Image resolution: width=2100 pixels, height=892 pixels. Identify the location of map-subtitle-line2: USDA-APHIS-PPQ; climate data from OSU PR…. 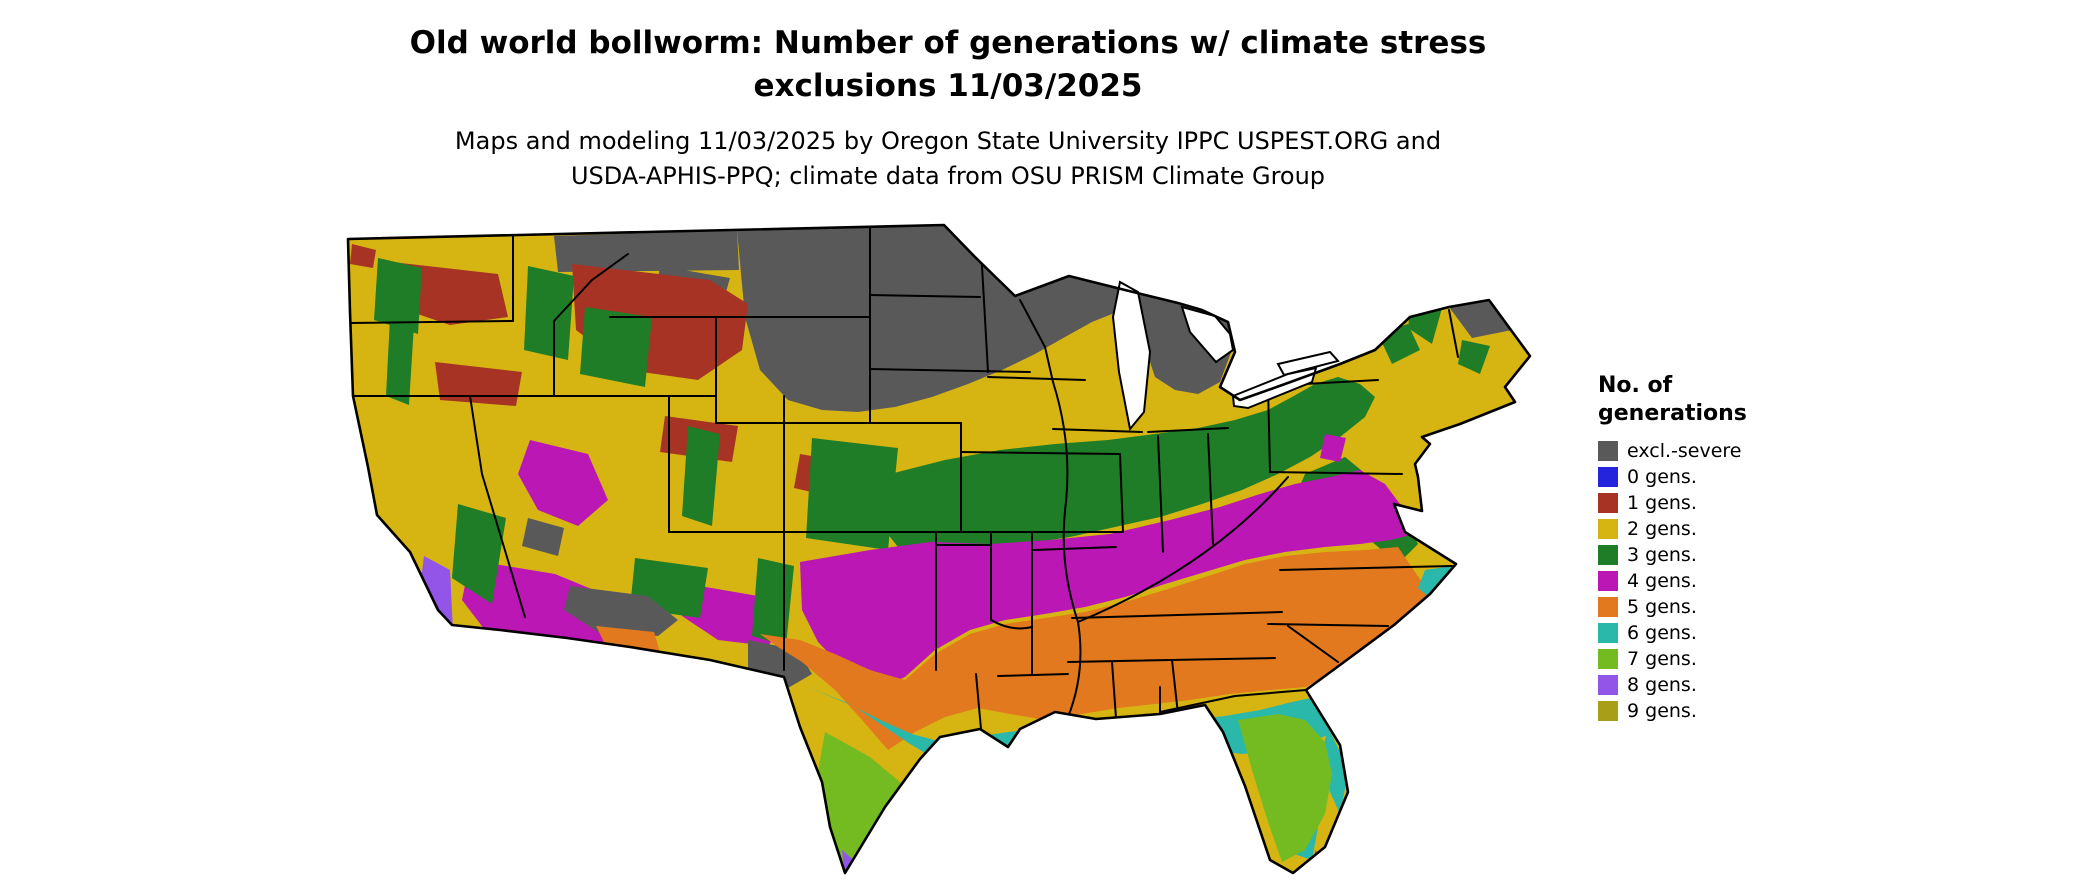
(948, 176).